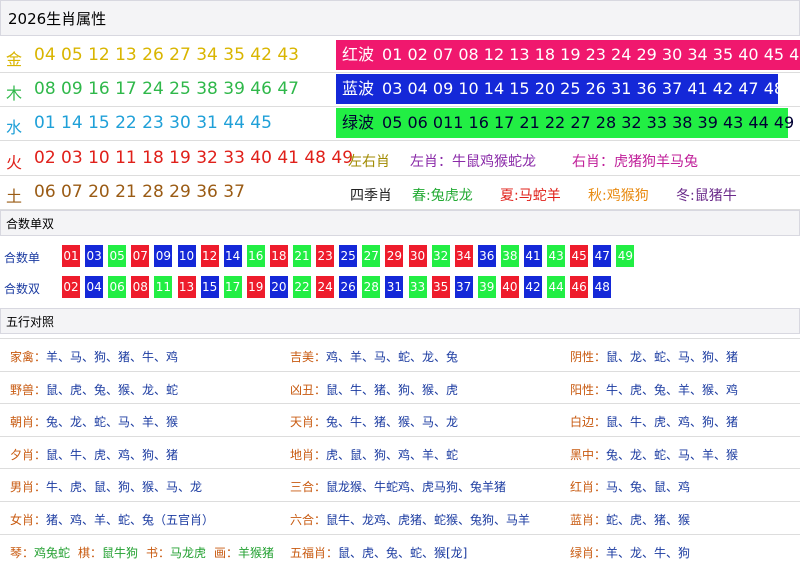 The height and width of the screenshot is (567, 800). What do you see at coordinates (440, 287) in the screenshot?
I see `number-ball: 35` at bounding box center [440, 287].